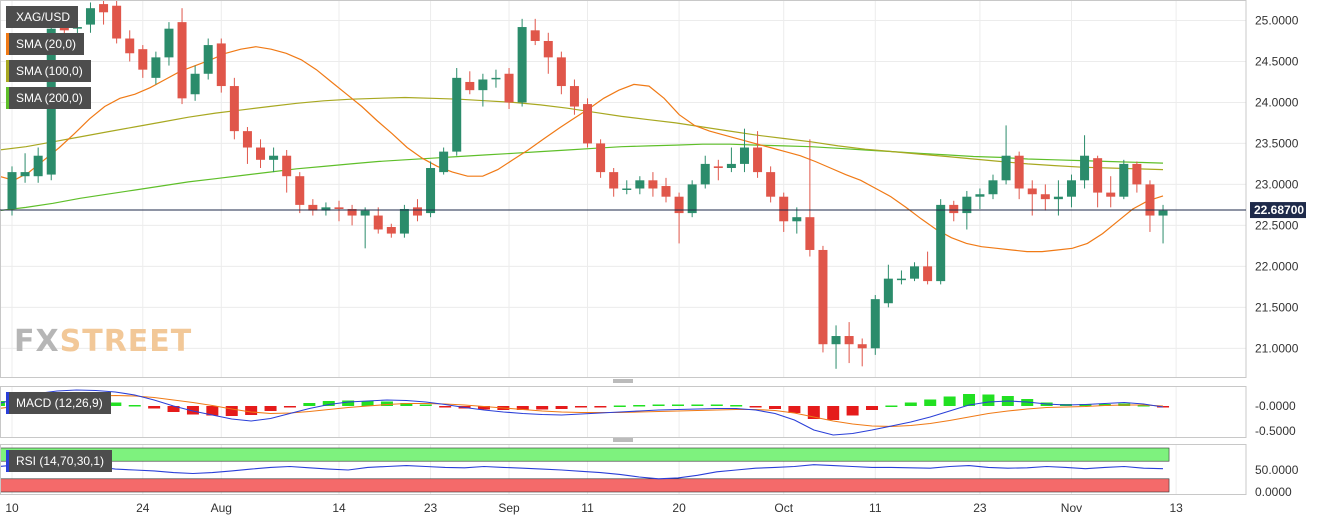 The width and height of the screenshot is (1323, 520). Describe the element at coordinates (48, 71) in the screenshot. I see `legend-sma100: SMA (100,0)` at that location.